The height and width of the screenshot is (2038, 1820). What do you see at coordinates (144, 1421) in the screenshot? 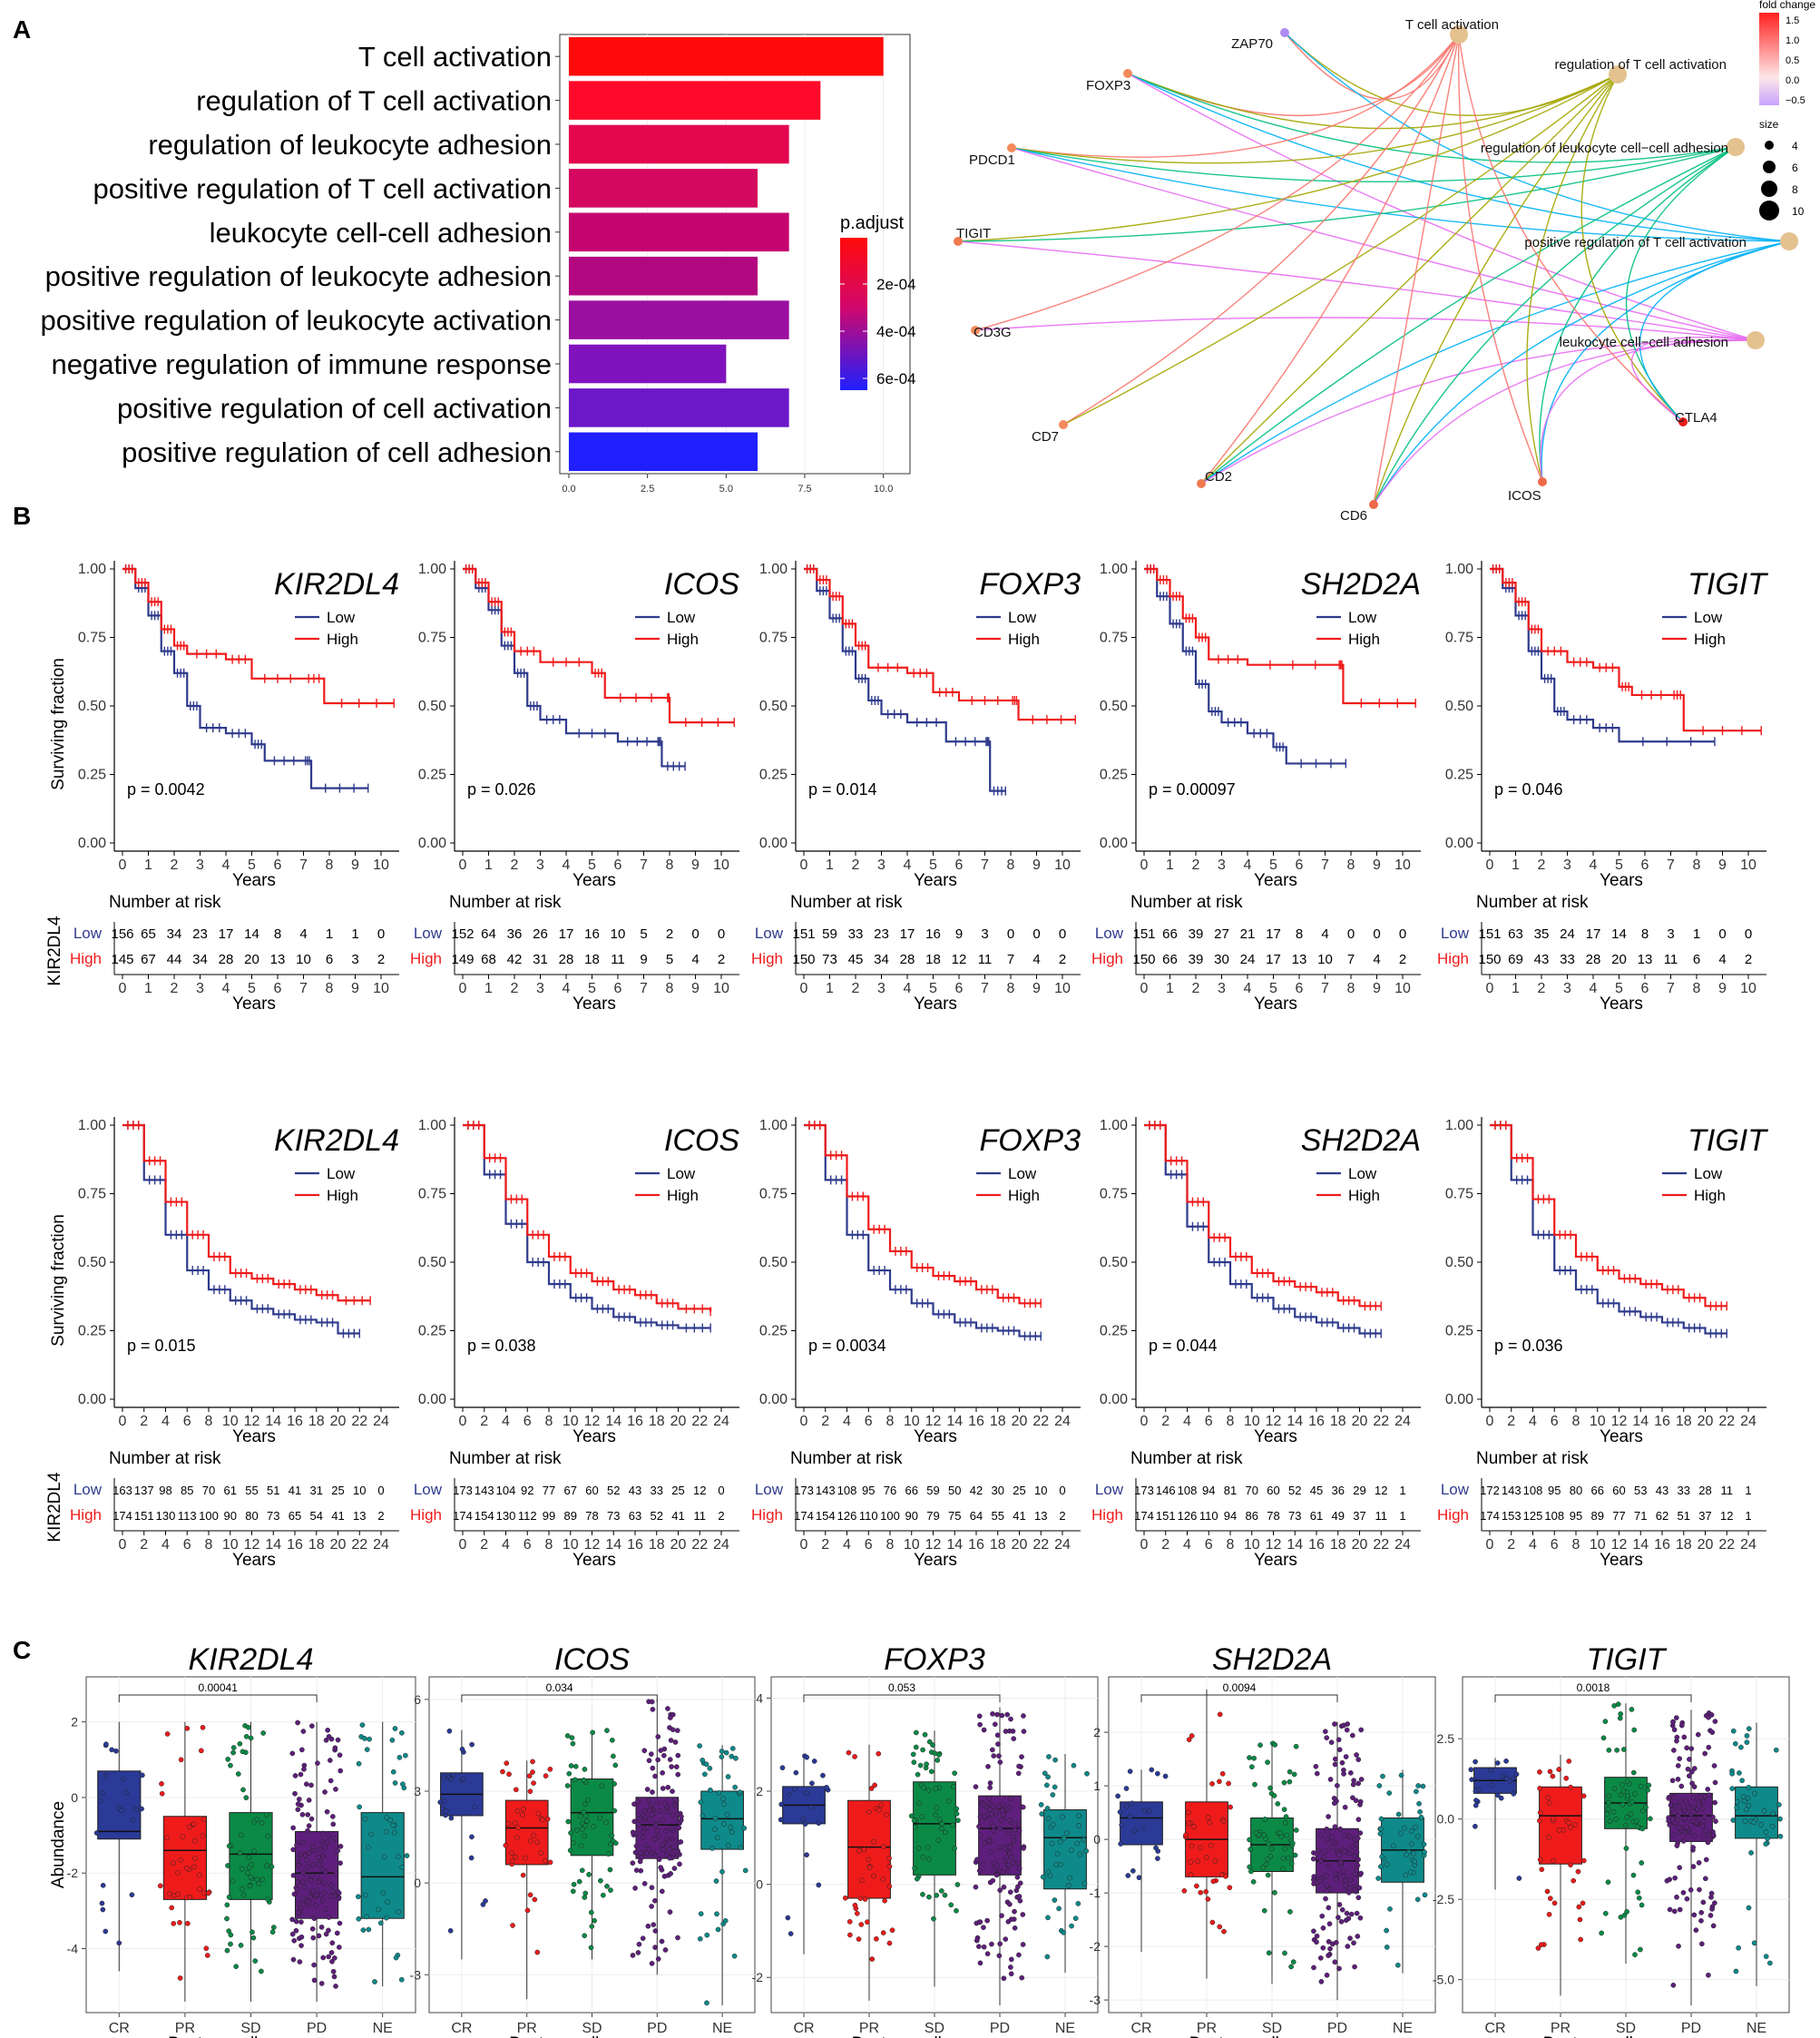
I see `x-tick-label: 2` at bounding box center [144, 1421].